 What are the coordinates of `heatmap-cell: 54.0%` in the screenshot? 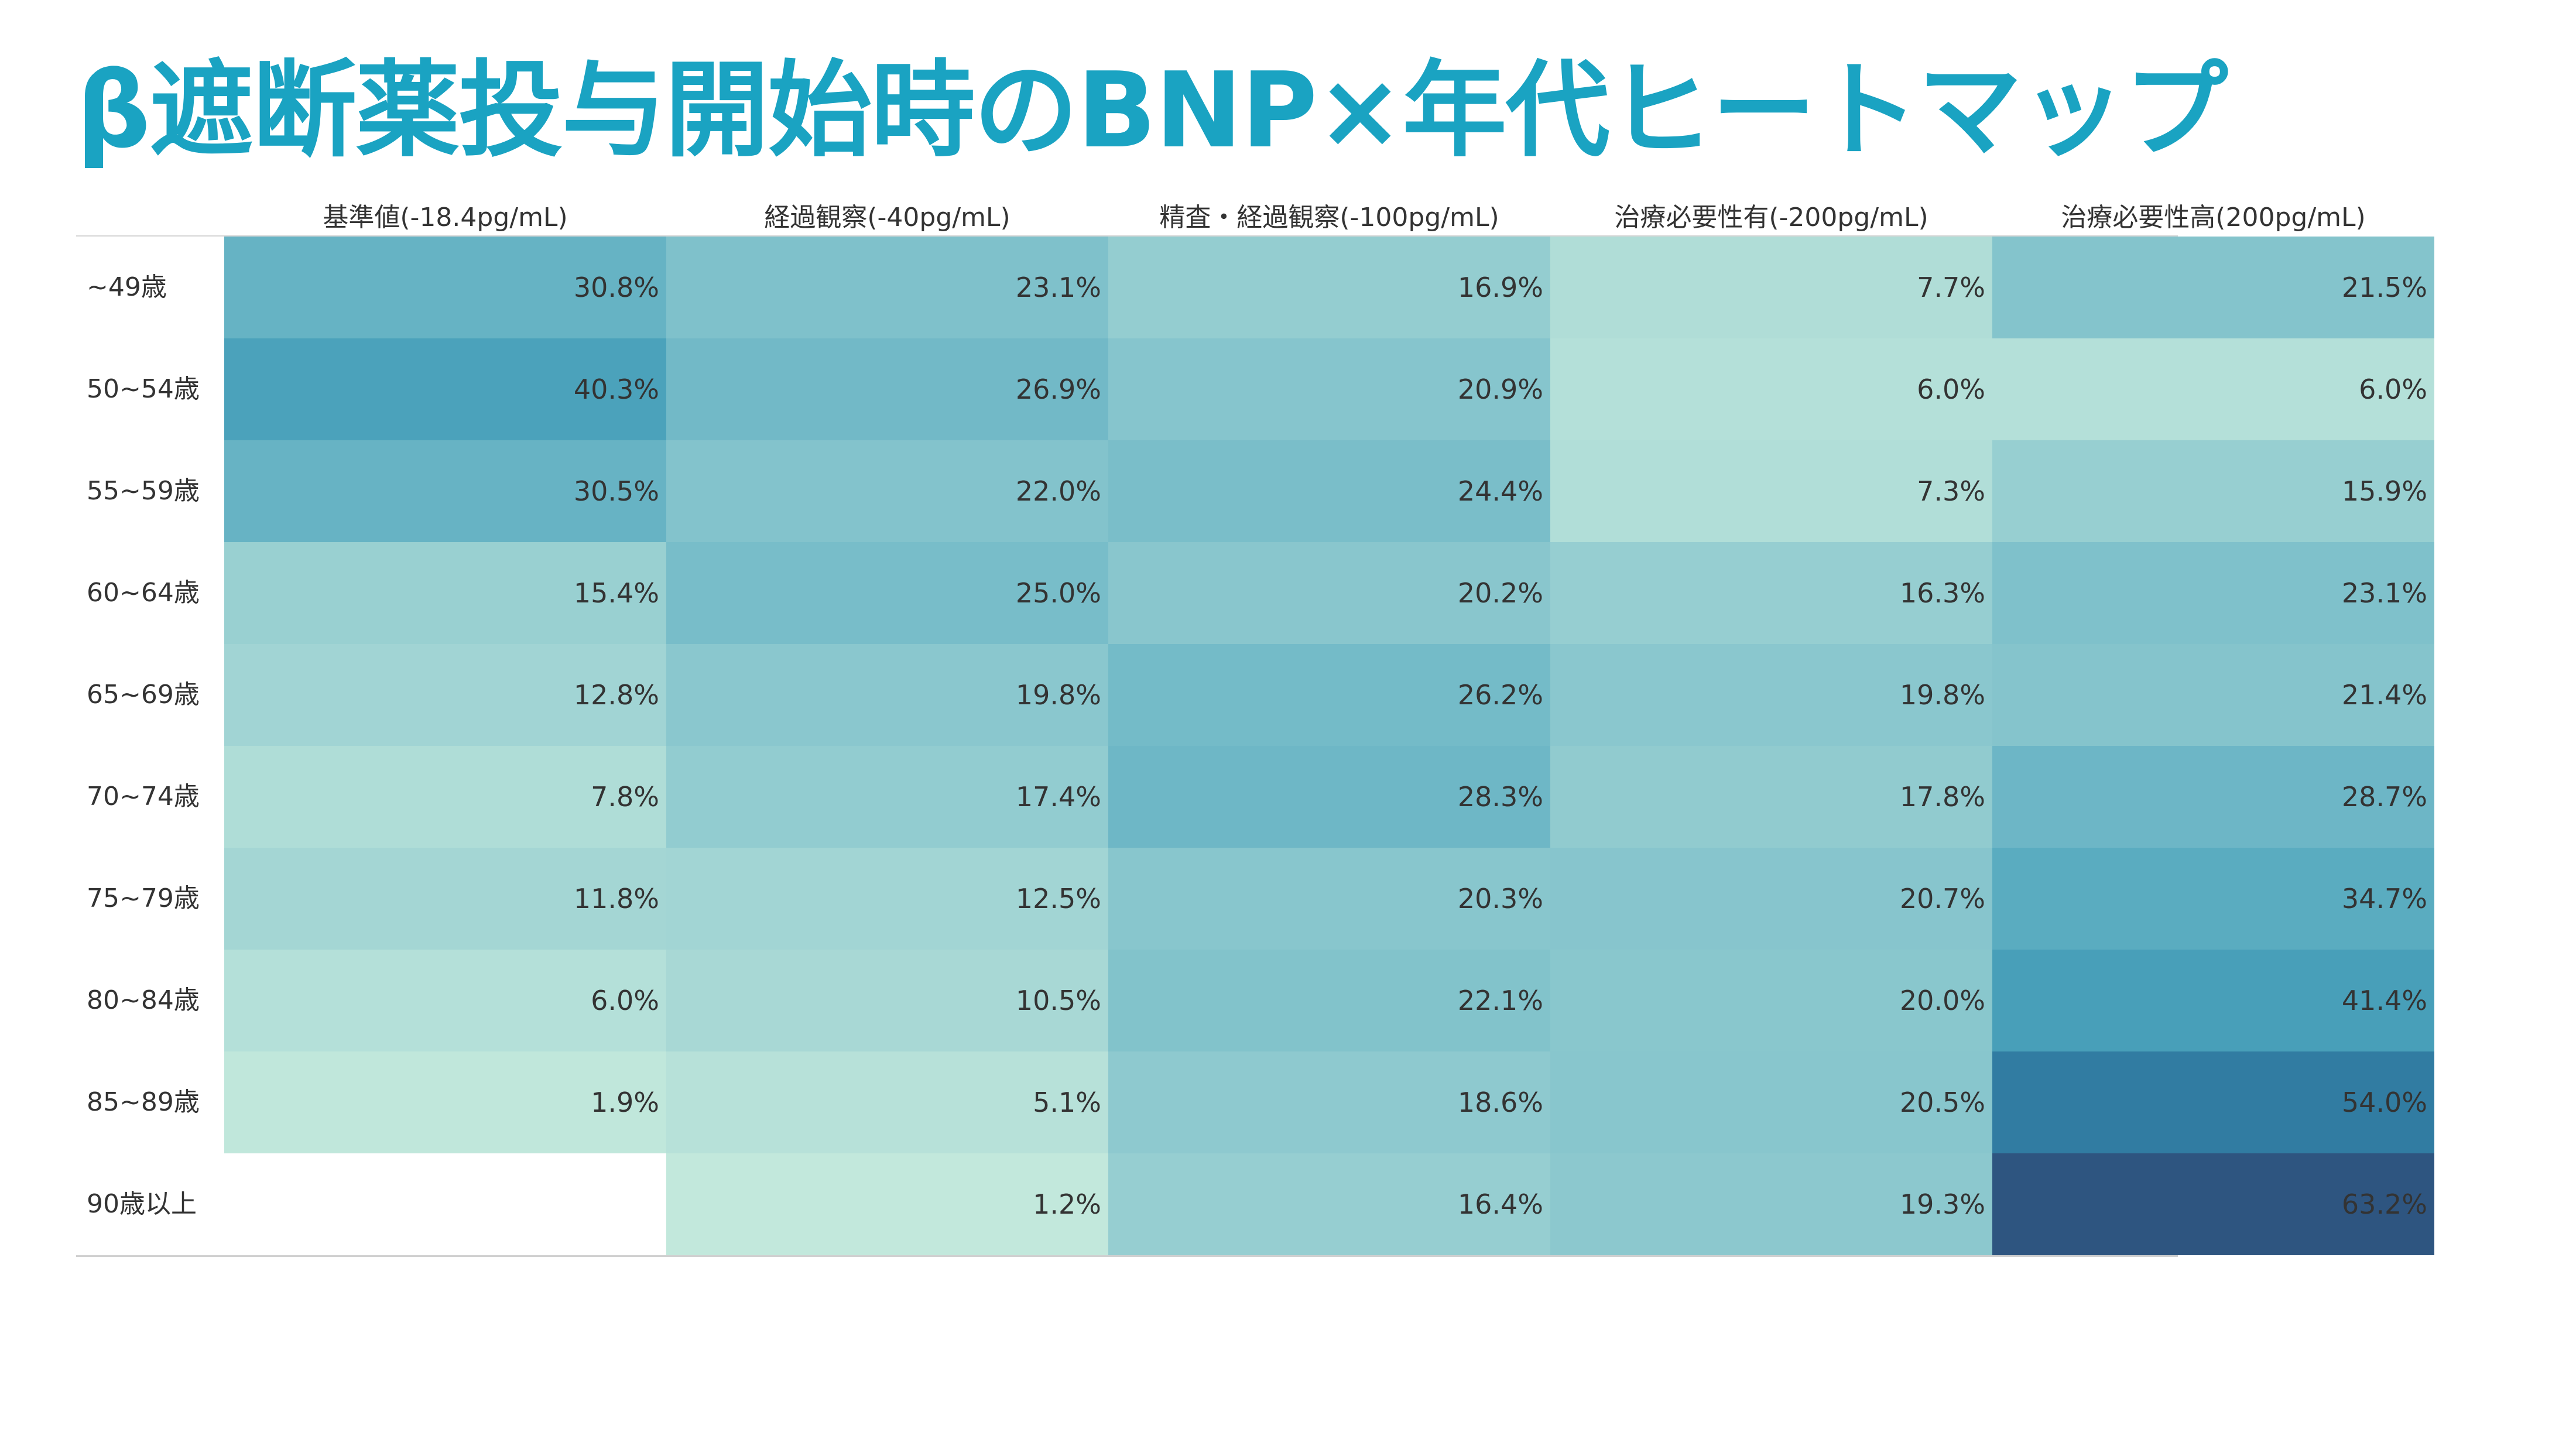 It's located at (2213, 1102).